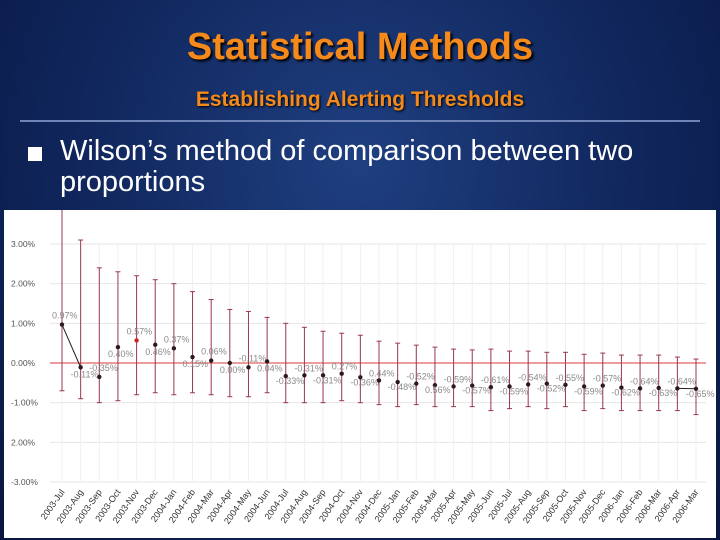 This screenshot has height=540, width=720. I want to click on trend-segment, so click(71, 346).